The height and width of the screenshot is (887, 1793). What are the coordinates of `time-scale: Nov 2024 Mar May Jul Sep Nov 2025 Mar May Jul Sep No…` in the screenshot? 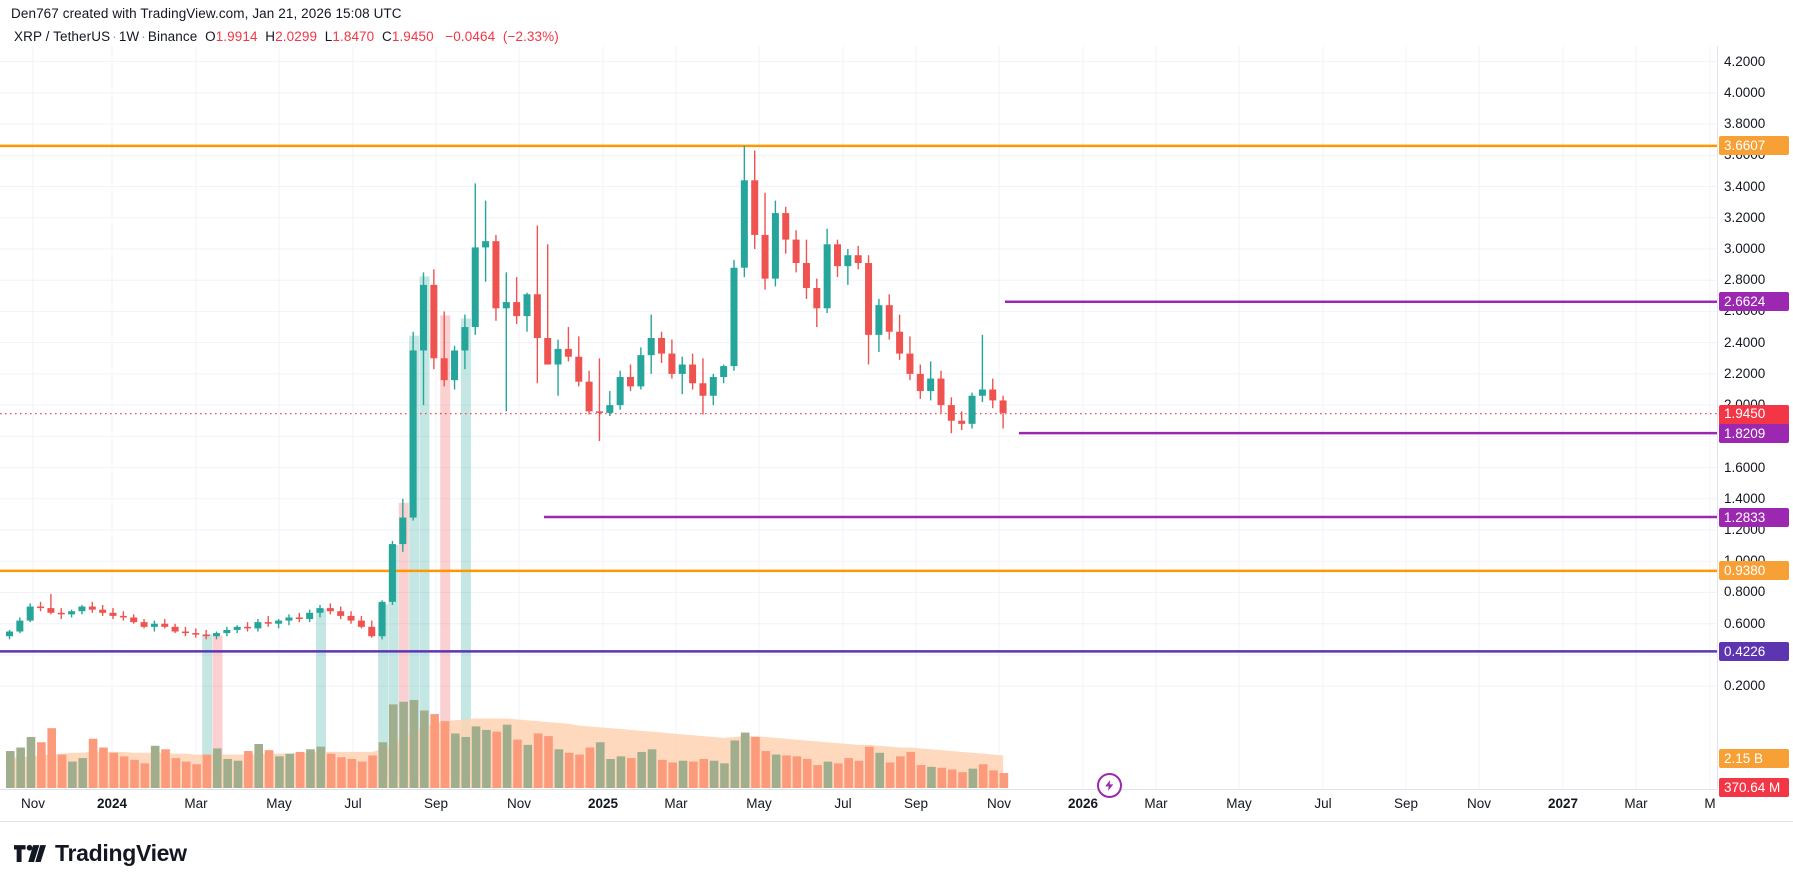 It's located at (858, 805).